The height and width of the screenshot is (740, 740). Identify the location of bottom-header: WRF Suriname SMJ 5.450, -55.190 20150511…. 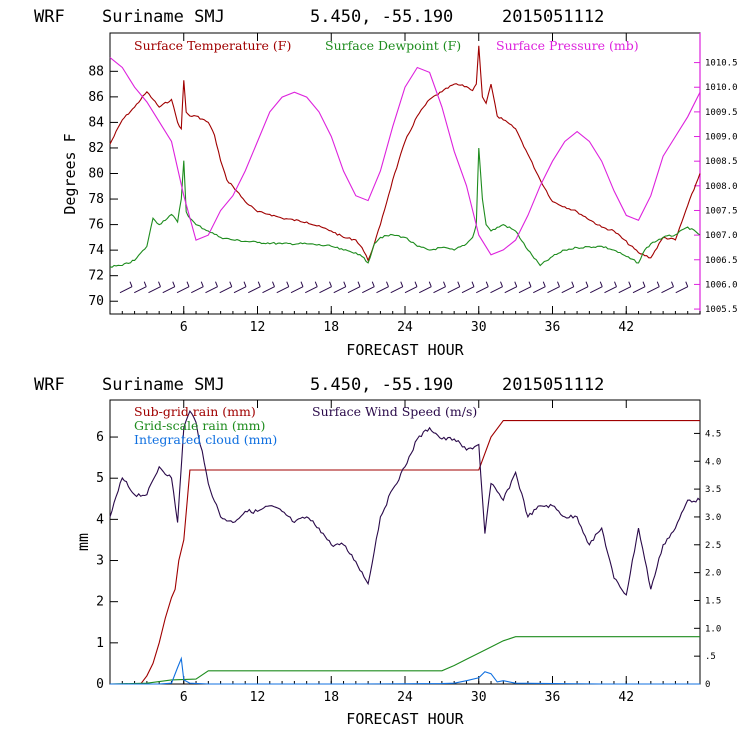
(319, 385).